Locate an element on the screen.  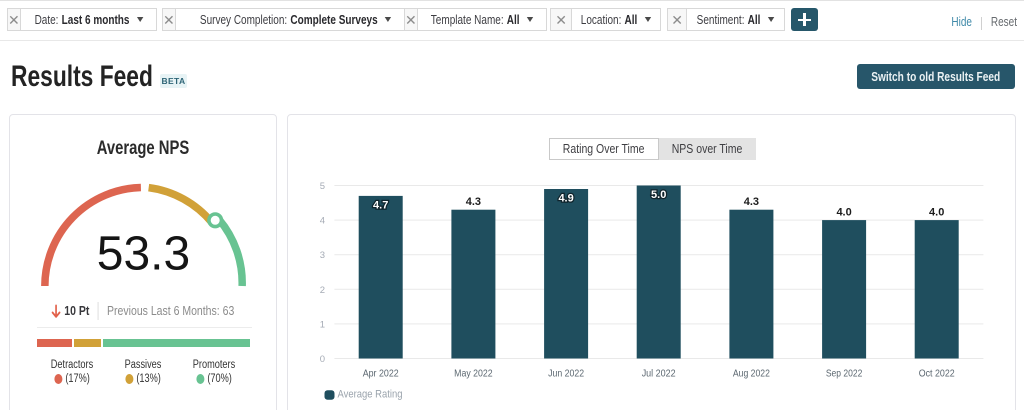
svg-text: Jul 2022 is located at coordinates (659, 374).